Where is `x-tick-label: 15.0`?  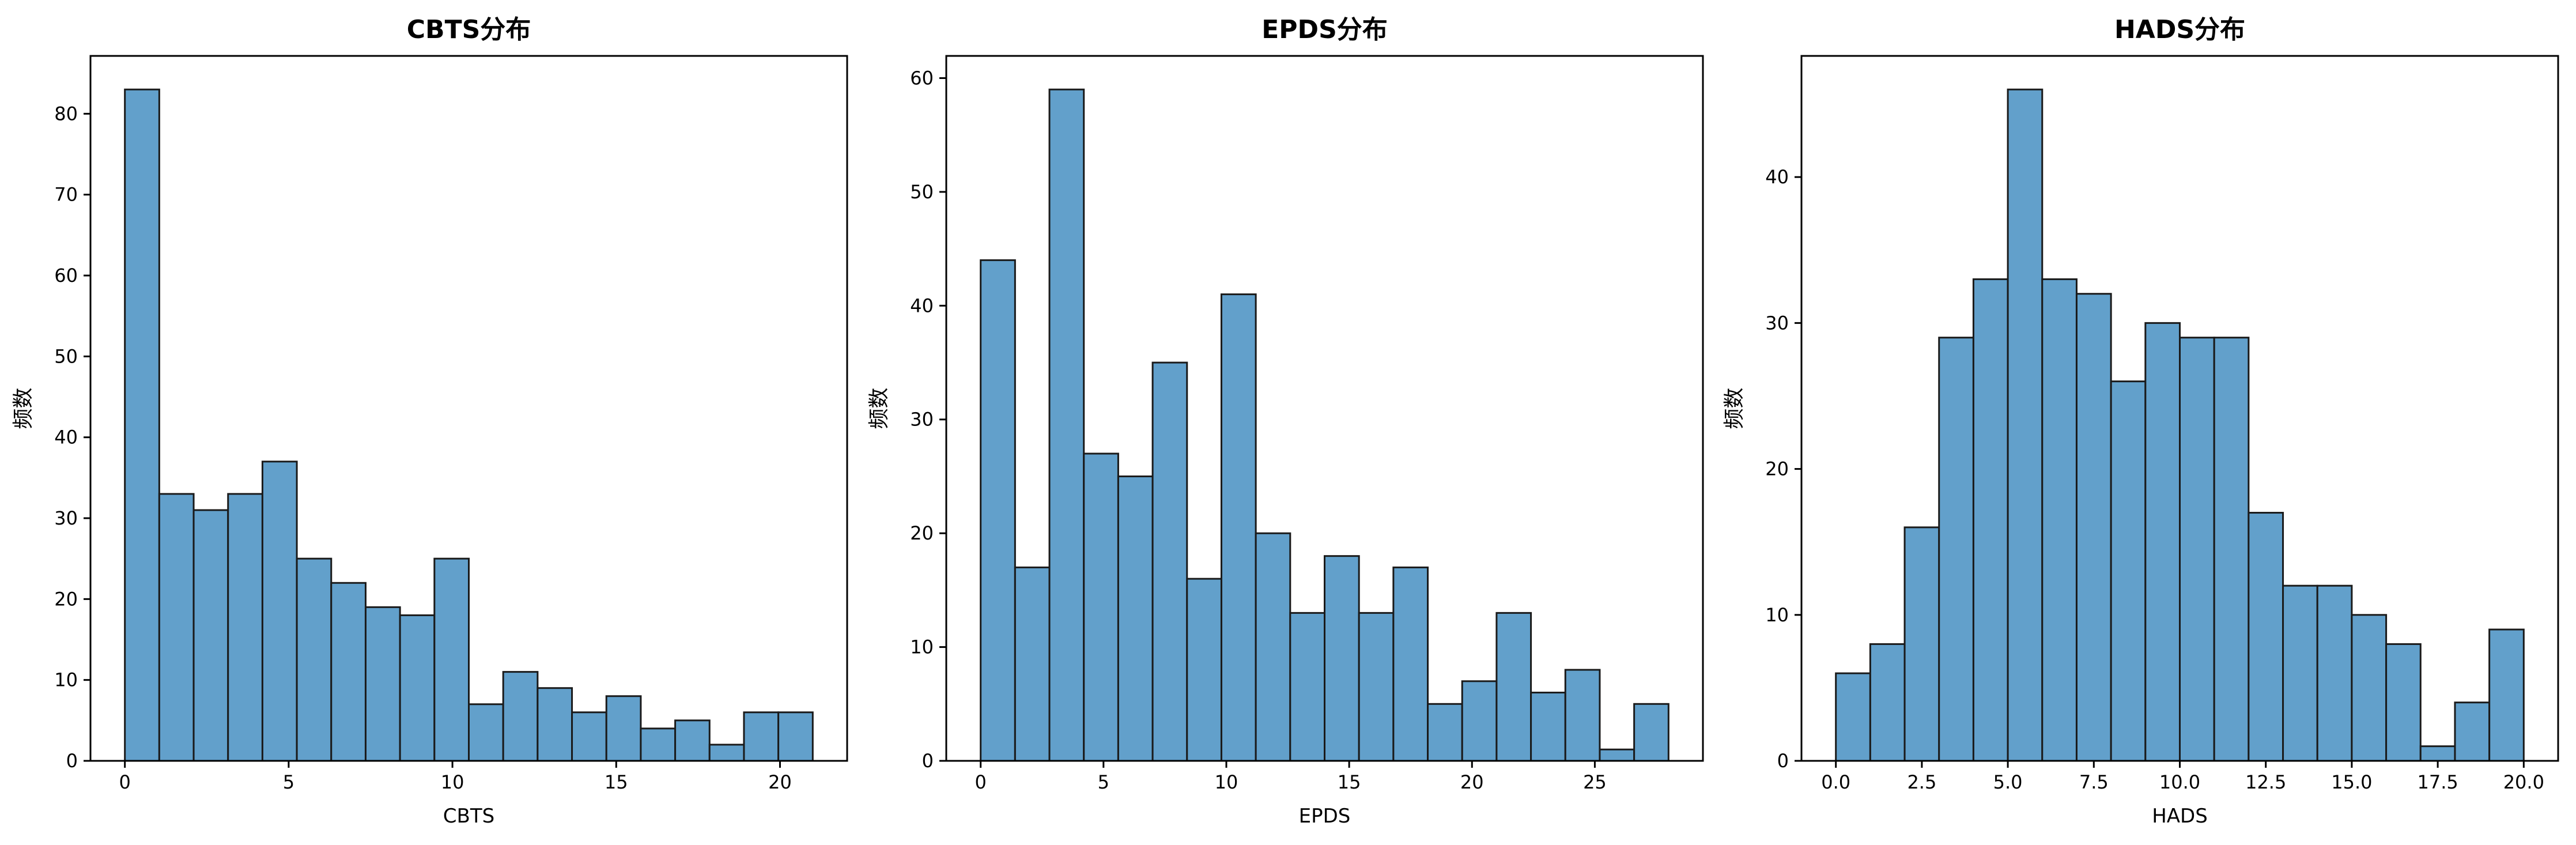
x-tick-label: 15.0 is located at coordinates (2351, 782).